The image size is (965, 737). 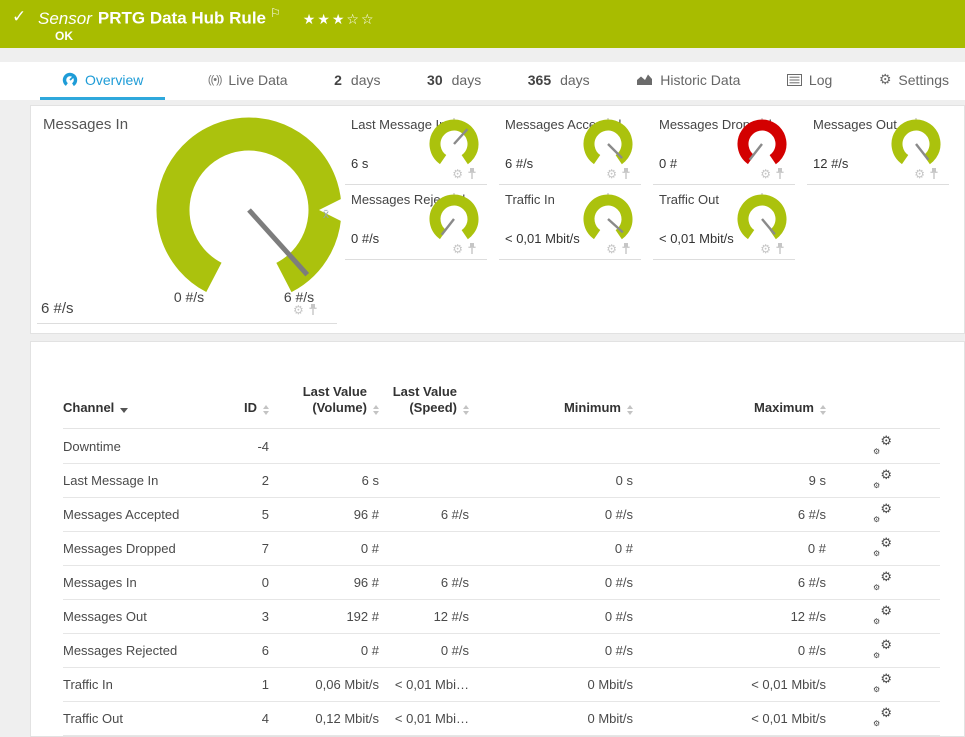 What do you see at coordinates (181, 18) in the screenshot?
I see `sensor-title: PRTG Data Hub Rule` at bounding box center [181, 18].